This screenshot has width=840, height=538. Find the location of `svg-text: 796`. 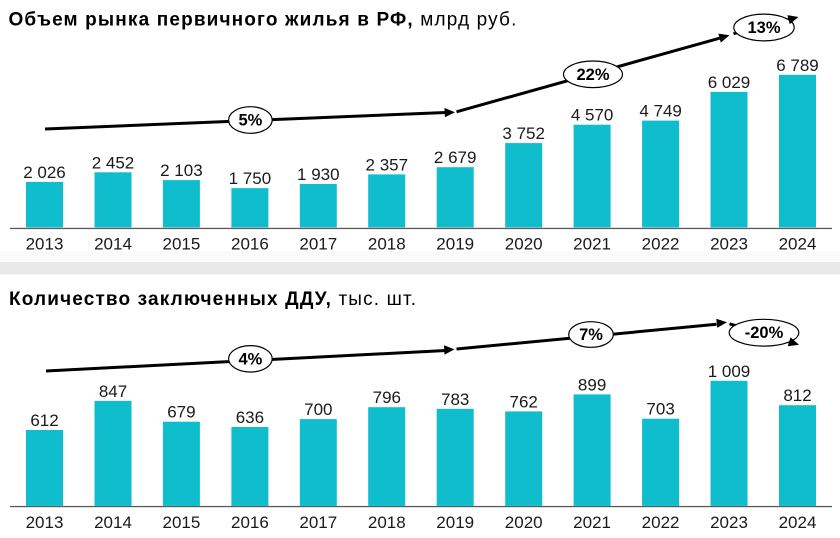

svg-text: 796 is located at coordinates (387, 397).